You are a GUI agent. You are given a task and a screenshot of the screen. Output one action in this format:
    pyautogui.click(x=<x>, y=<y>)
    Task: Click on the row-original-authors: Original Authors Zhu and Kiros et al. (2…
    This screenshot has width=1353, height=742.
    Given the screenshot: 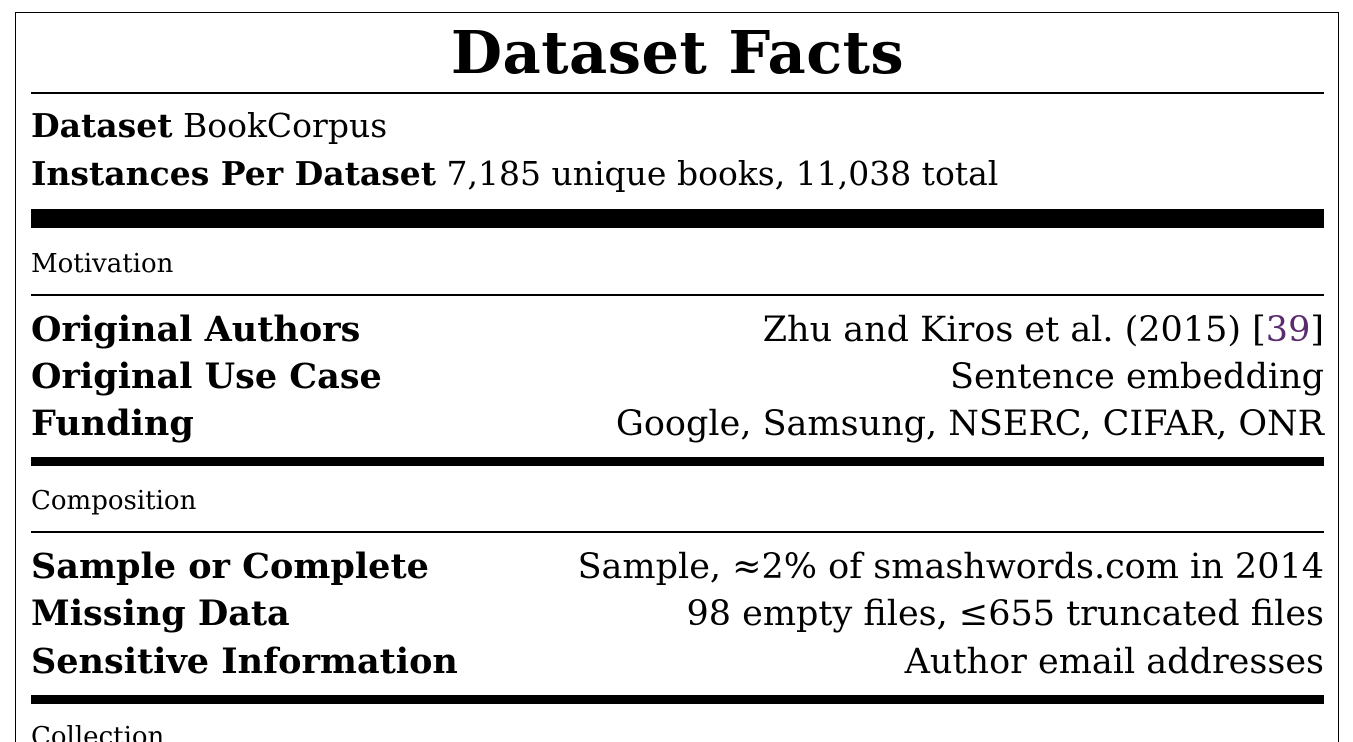 What is the action you would take?
    pyautogui.click(x=677, y=330)
    